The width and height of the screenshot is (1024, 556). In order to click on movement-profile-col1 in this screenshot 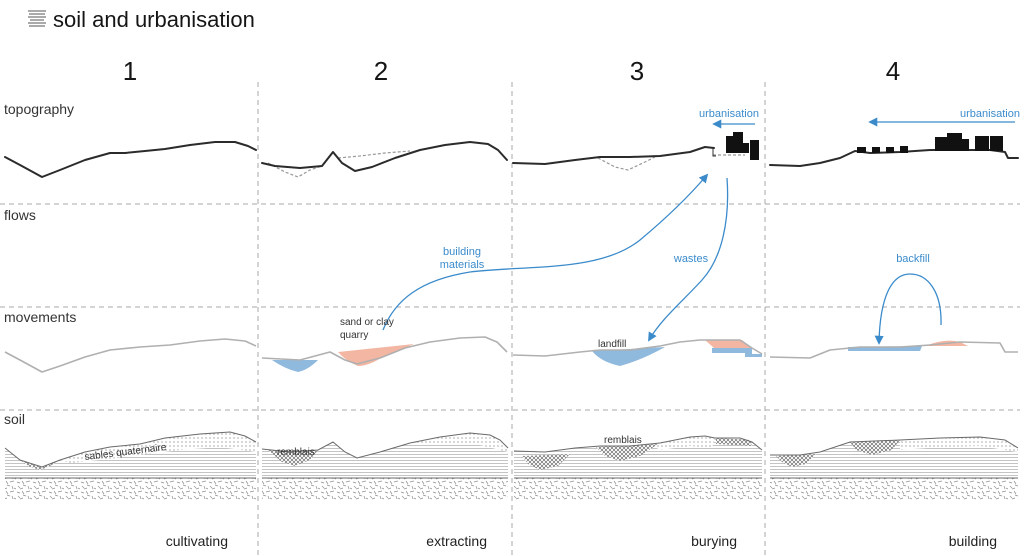, I will do `click(130, 355)`.